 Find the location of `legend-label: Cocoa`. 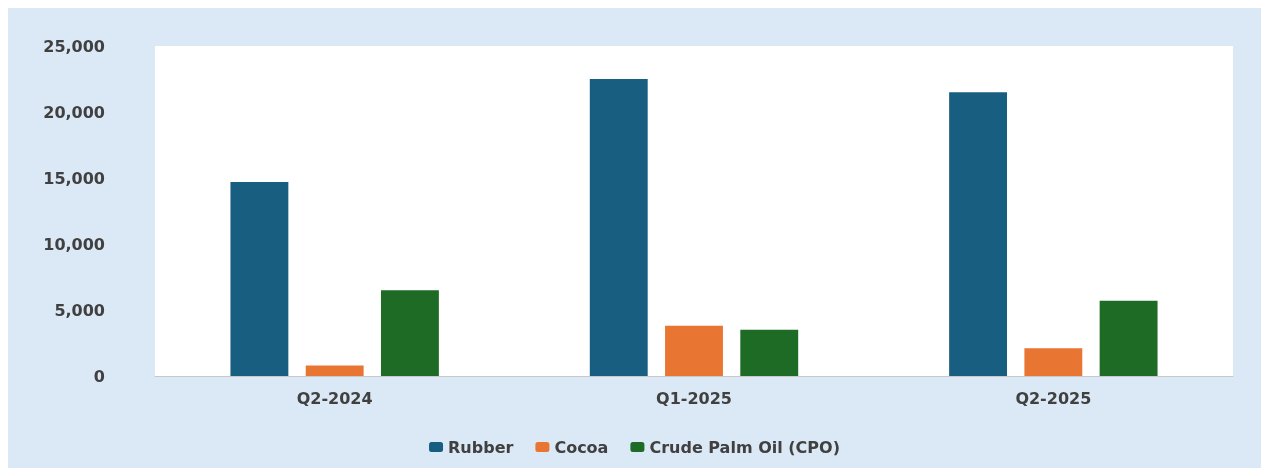

legend-label: Cocoa is located at coordinates (581, 447).